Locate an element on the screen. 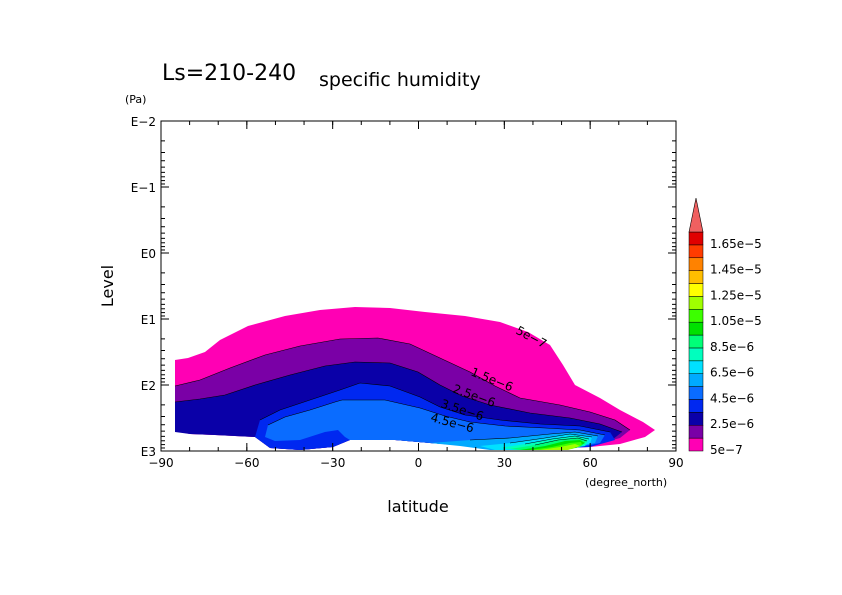 The image size is (842, 595). y-tick-label: E−1 is located at coordinates (143, 188).